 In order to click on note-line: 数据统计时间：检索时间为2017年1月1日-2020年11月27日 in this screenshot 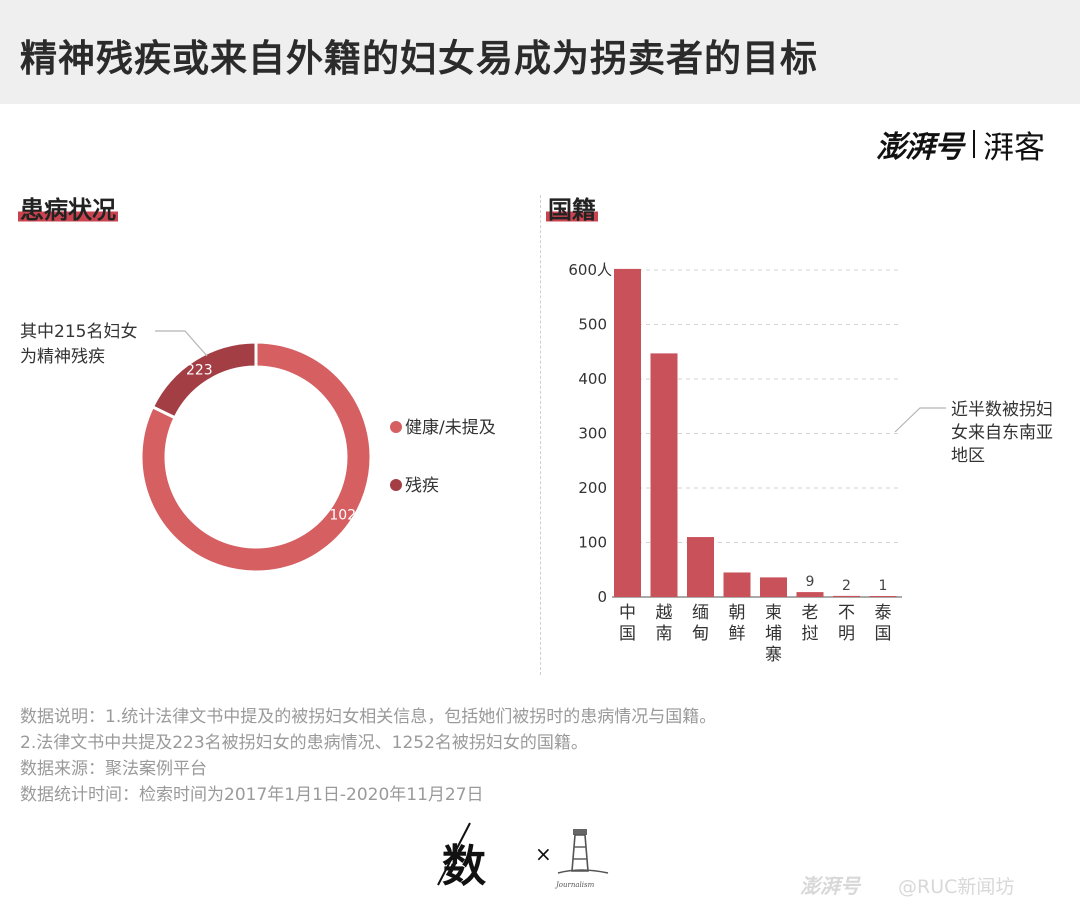, I will do `click(252, 795)`.